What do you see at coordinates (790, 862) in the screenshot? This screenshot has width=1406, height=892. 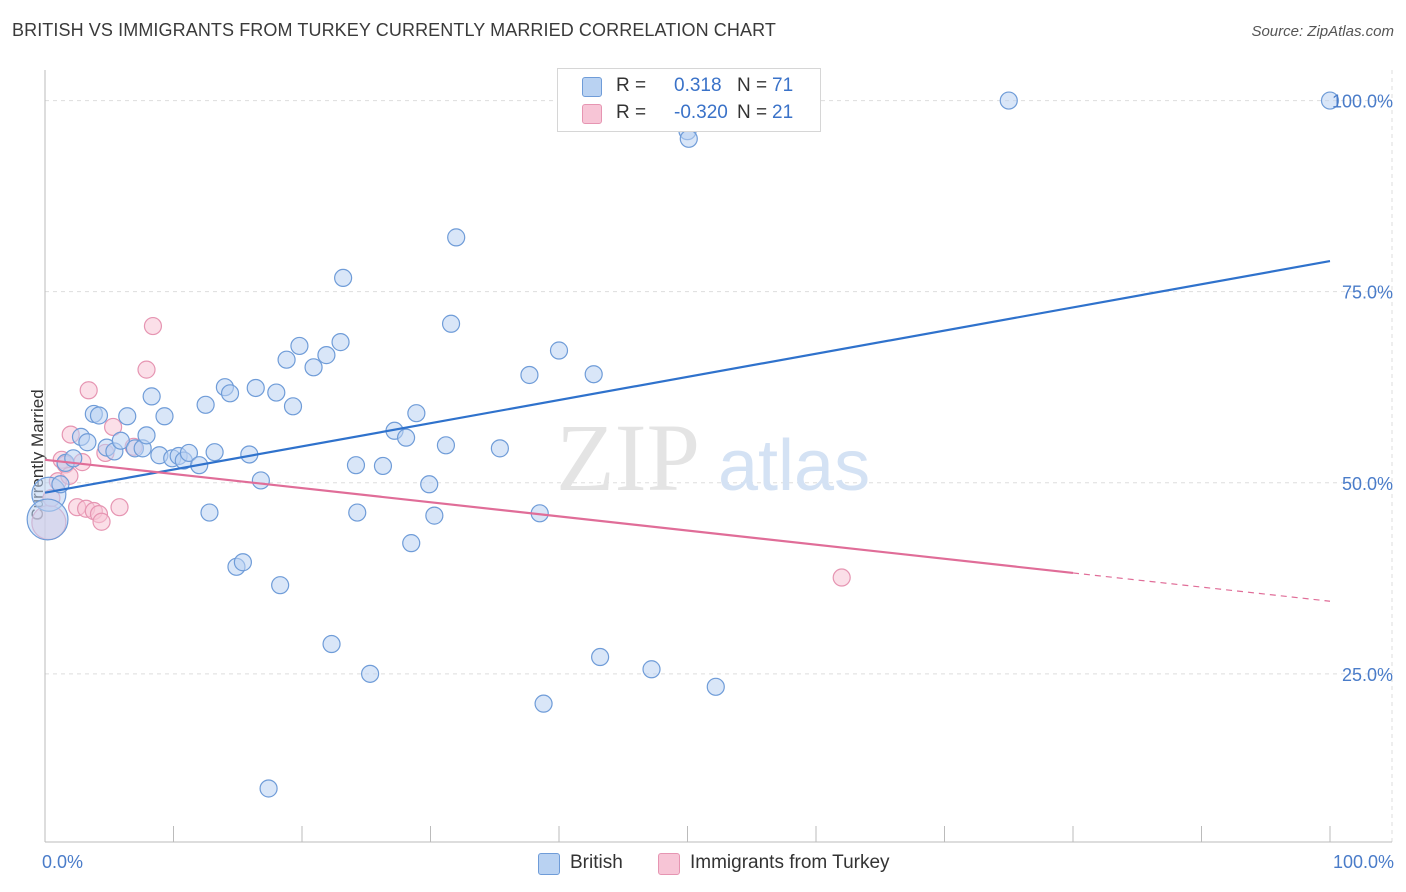 I see `legend-label: Immigrants from Turkey` at bounding box center [790, 862].